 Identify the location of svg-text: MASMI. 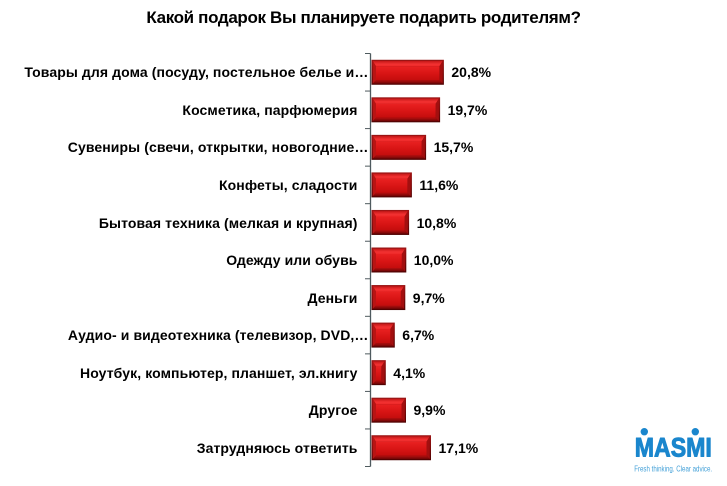
(673, 448).